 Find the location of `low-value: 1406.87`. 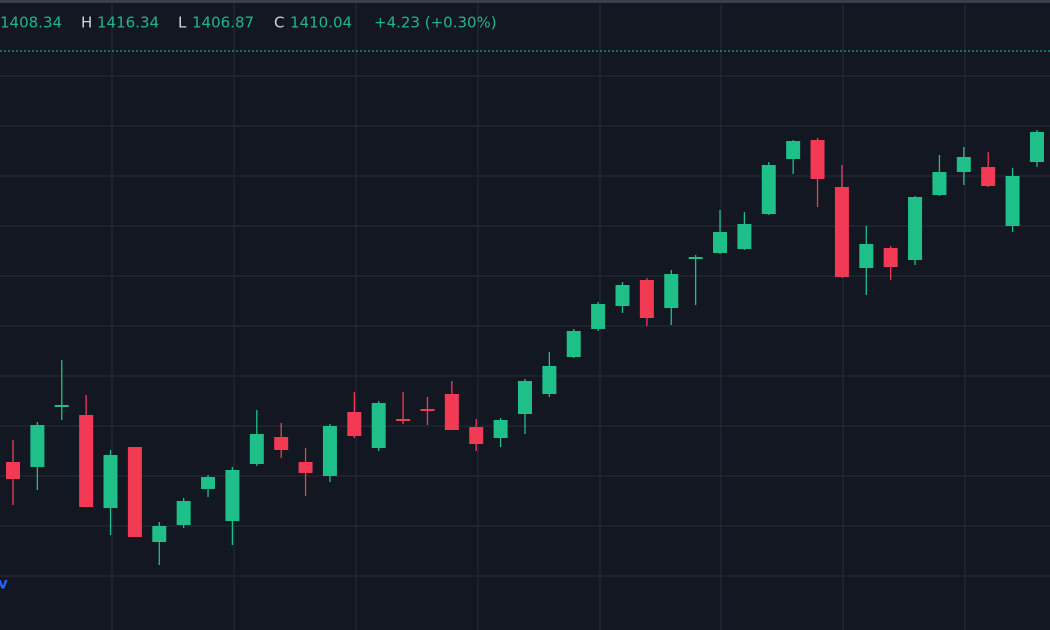

low-value: 1406.87 is located at coordinates (223, 23).